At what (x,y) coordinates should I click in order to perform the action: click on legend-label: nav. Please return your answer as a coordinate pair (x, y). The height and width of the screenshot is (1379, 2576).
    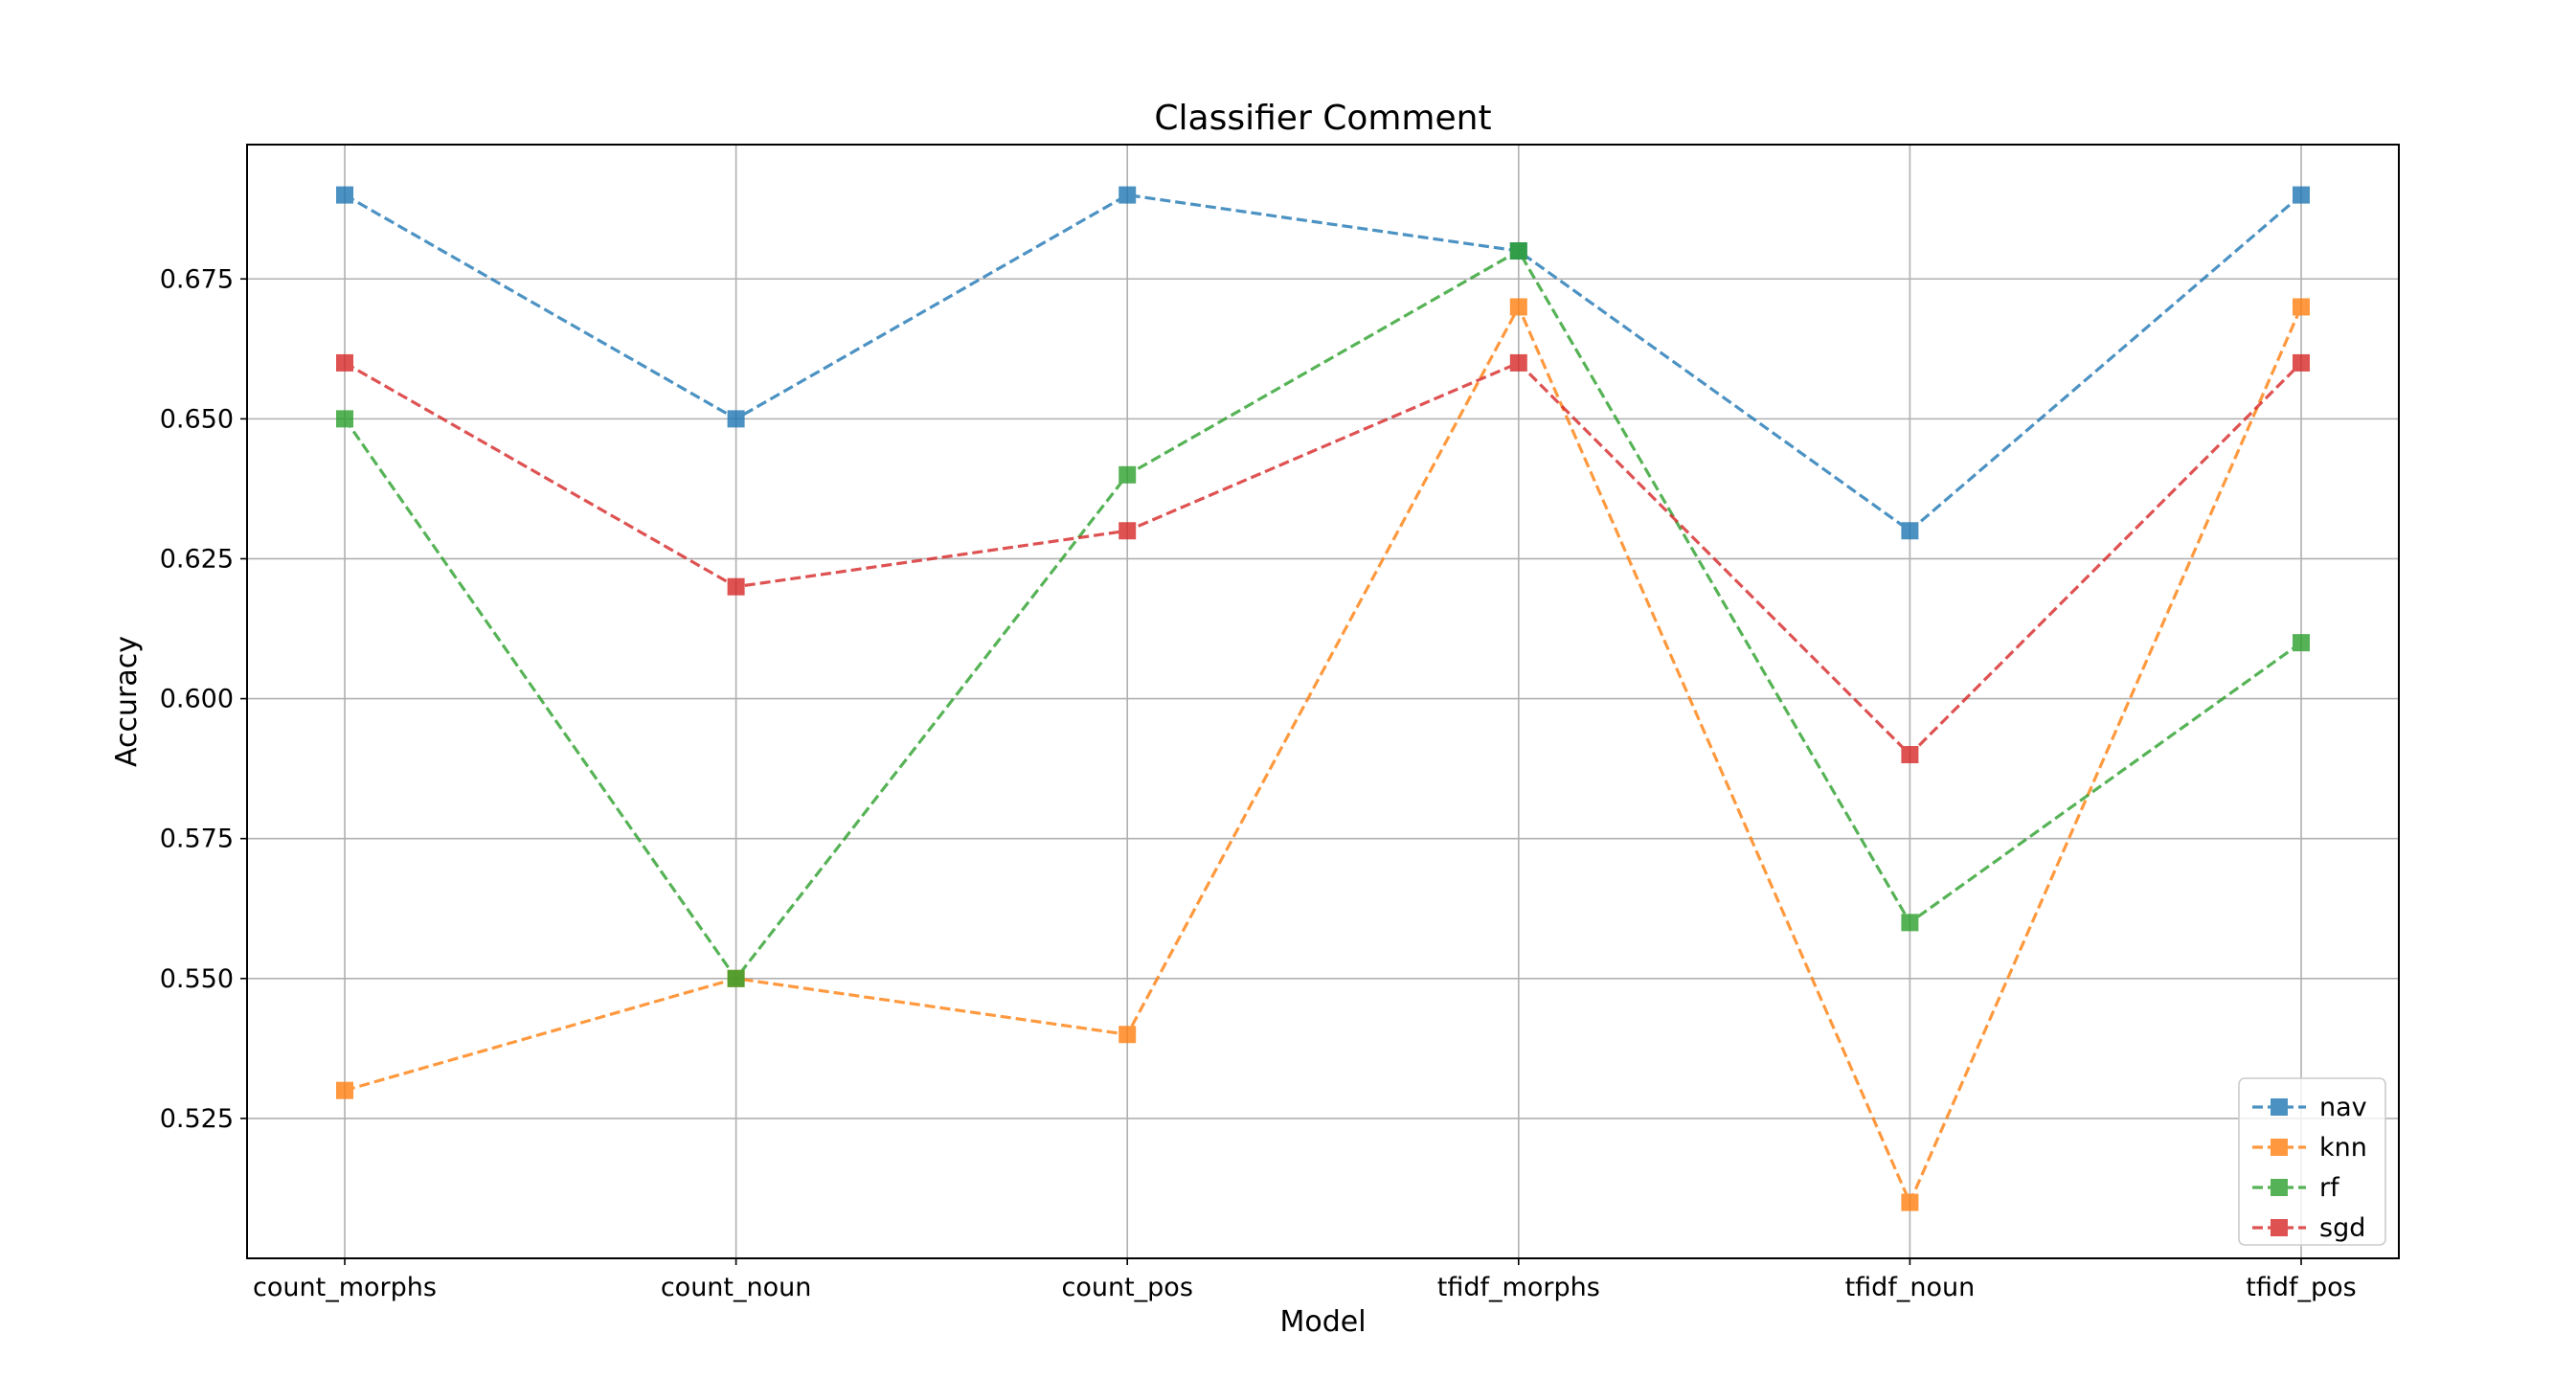
    Looking at the image, I should click on (2343, 1107).